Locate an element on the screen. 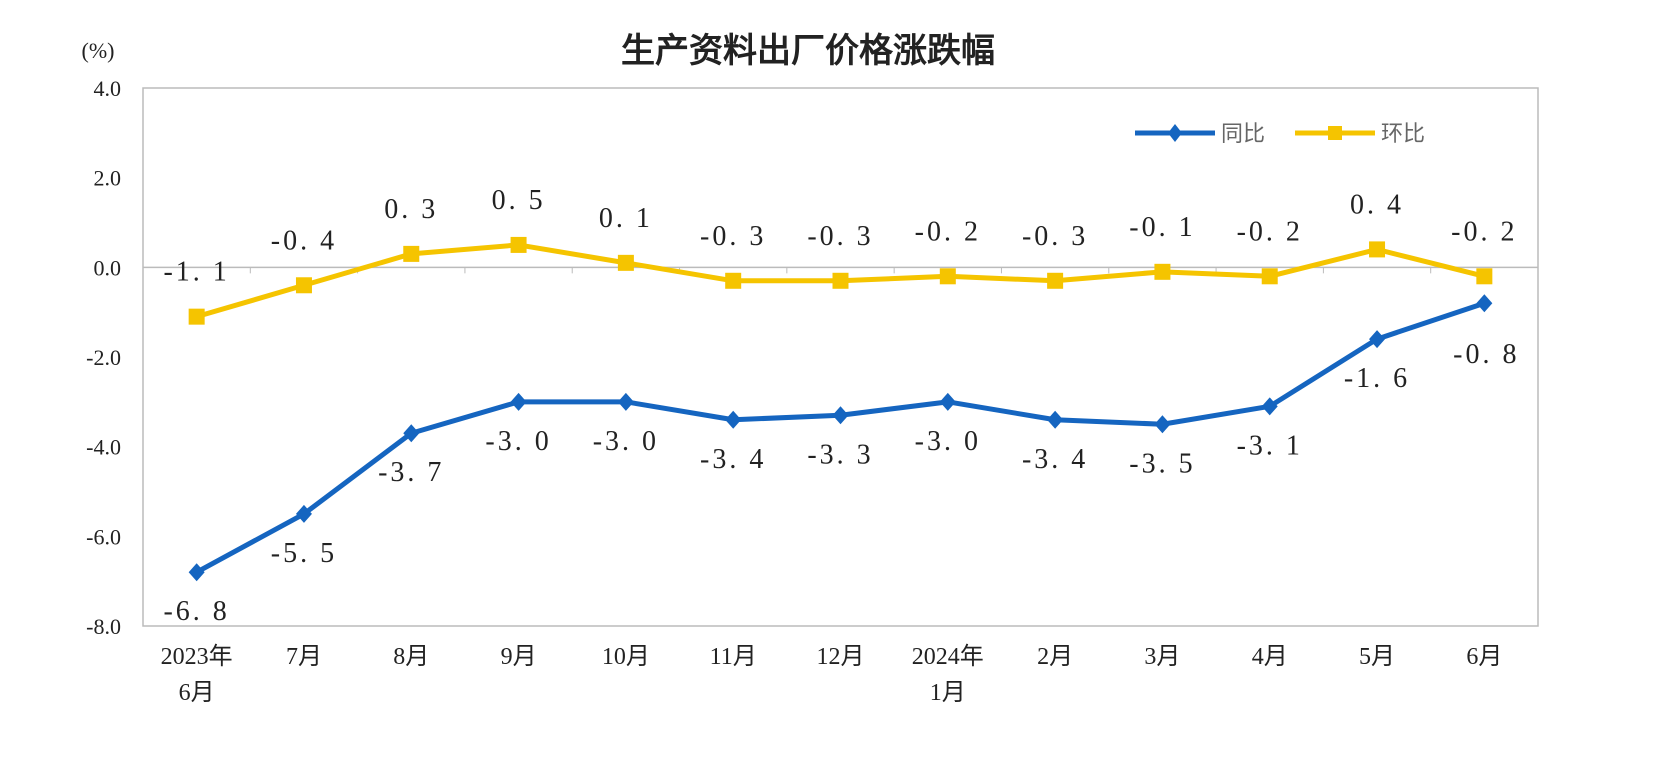  data-label: 0. 4 is located at coordinates (1377, 204).